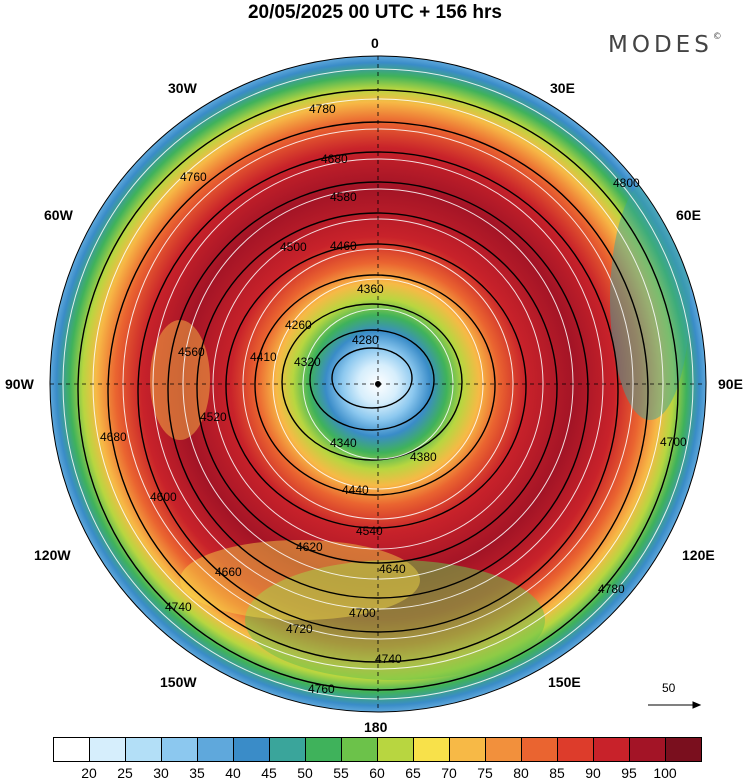 This screenshot has width=750, height=782. Describe the element at coordinates (233, 773) in the screenshot. I see `legend-tick-label: 40` at that location.